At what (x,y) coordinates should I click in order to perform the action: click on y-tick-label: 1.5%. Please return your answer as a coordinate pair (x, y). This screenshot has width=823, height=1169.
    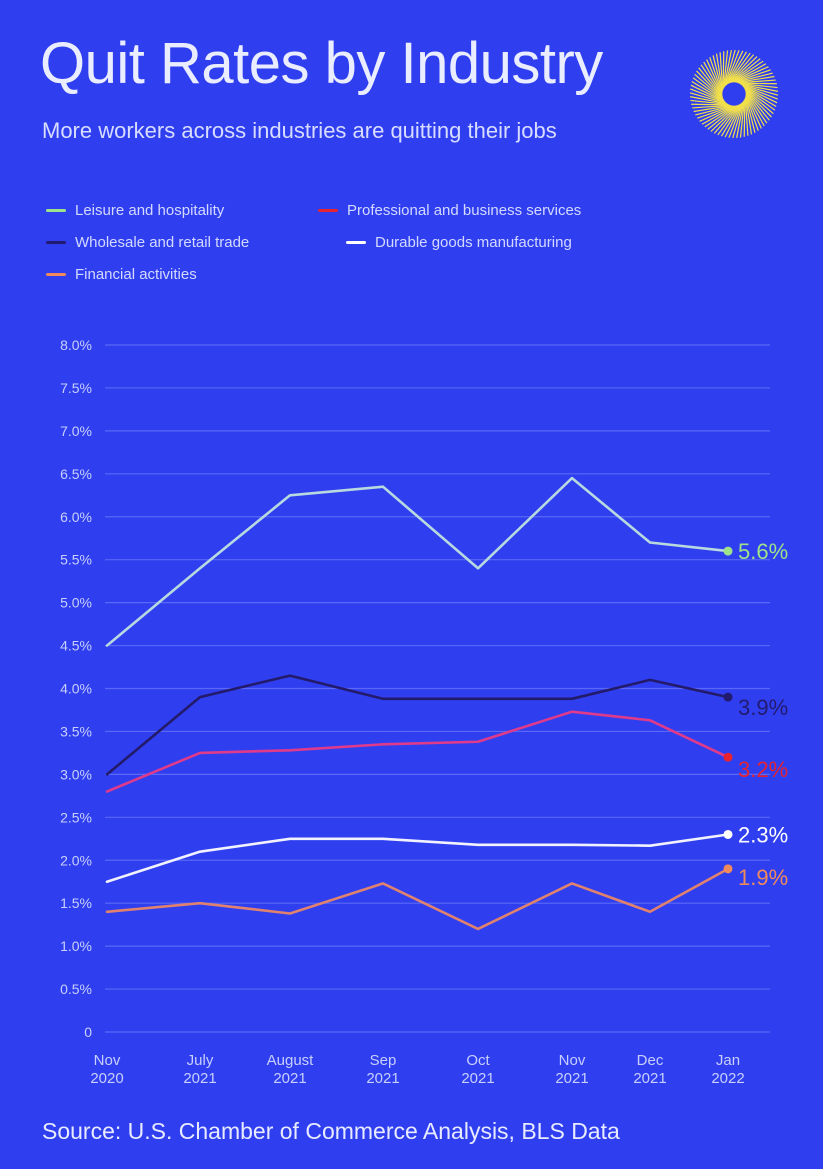
    Looking at the image, I should click on (76, 903).